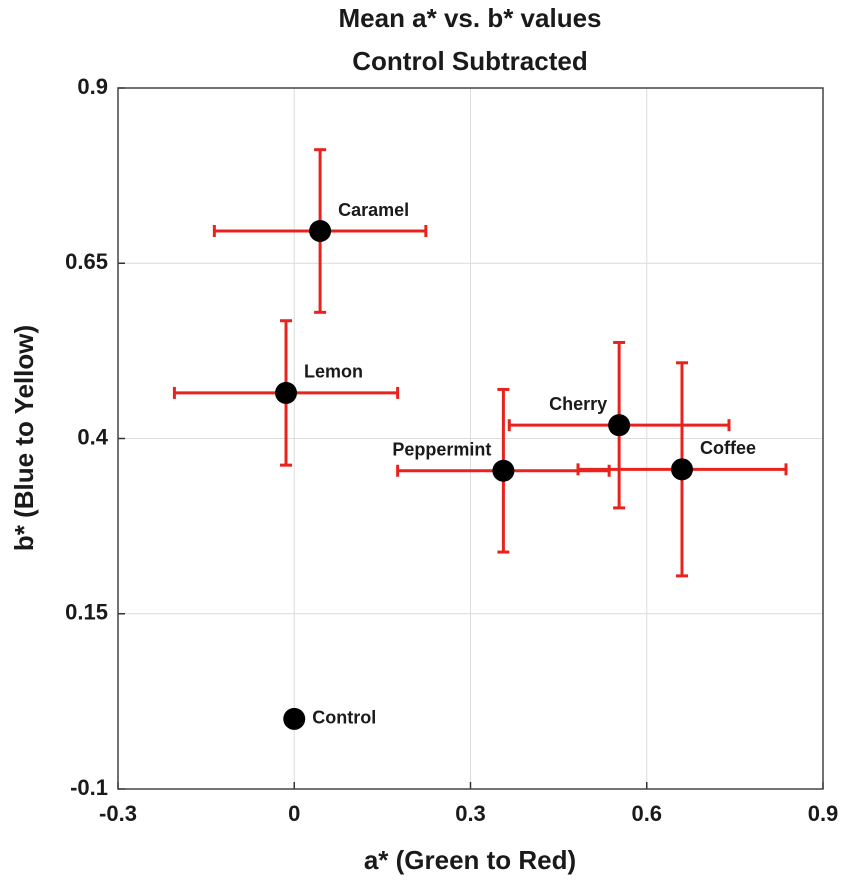  I want to click on chart-subtitle: Control Subtracted, so click(469, 61).